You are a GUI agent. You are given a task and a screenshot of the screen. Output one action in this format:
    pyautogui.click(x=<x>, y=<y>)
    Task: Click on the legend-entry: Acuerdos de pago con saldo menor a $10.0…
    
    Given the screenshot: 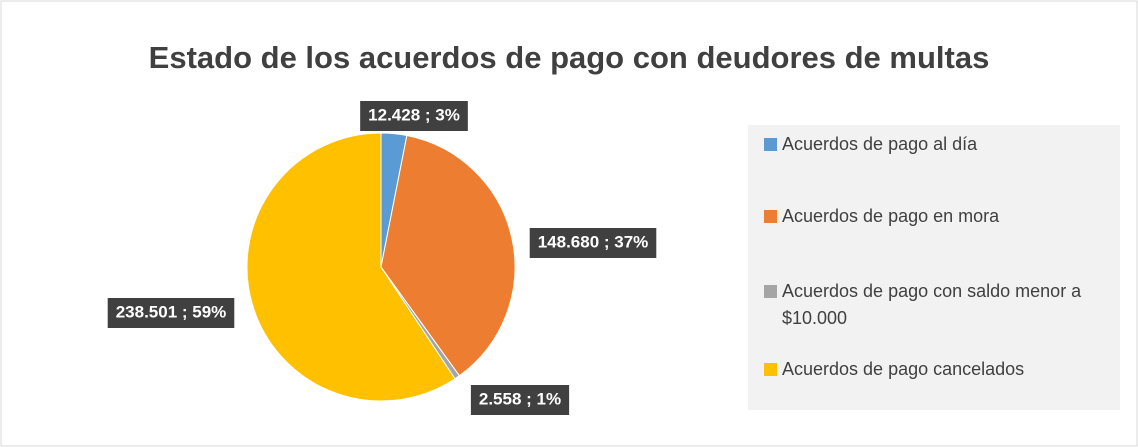 What is the action you would take?
    pyautogui.click(x=945, y=305)
    